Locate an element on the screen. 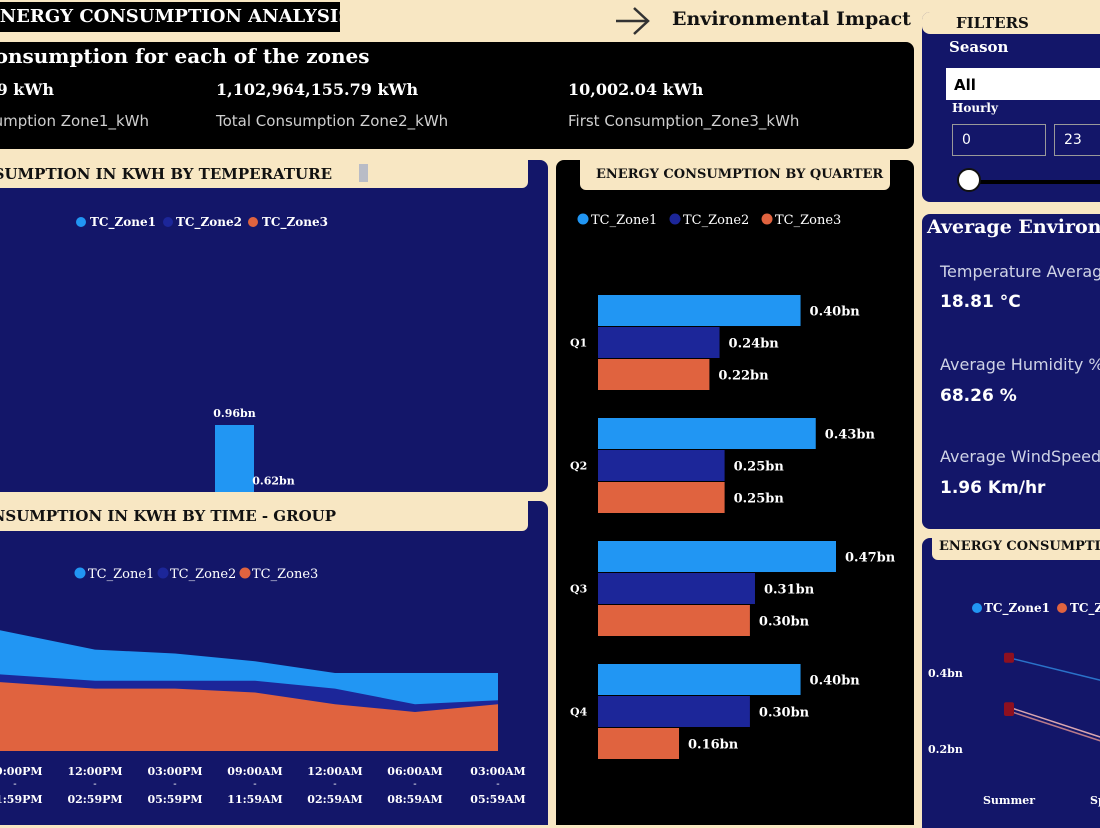  quarter-chart-header: ENERGY CONSUMPTION BY QUARTER is located at coordinates (735, 175).